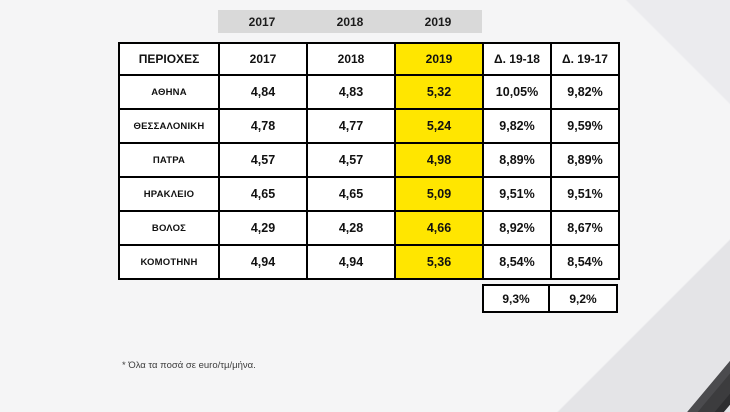 The width and height of the screenshot is (730, 412). What do you see at coordinates (439, 59) in the screenshot?
I see `header-2019: 2019` at bounding box center [439, 59].